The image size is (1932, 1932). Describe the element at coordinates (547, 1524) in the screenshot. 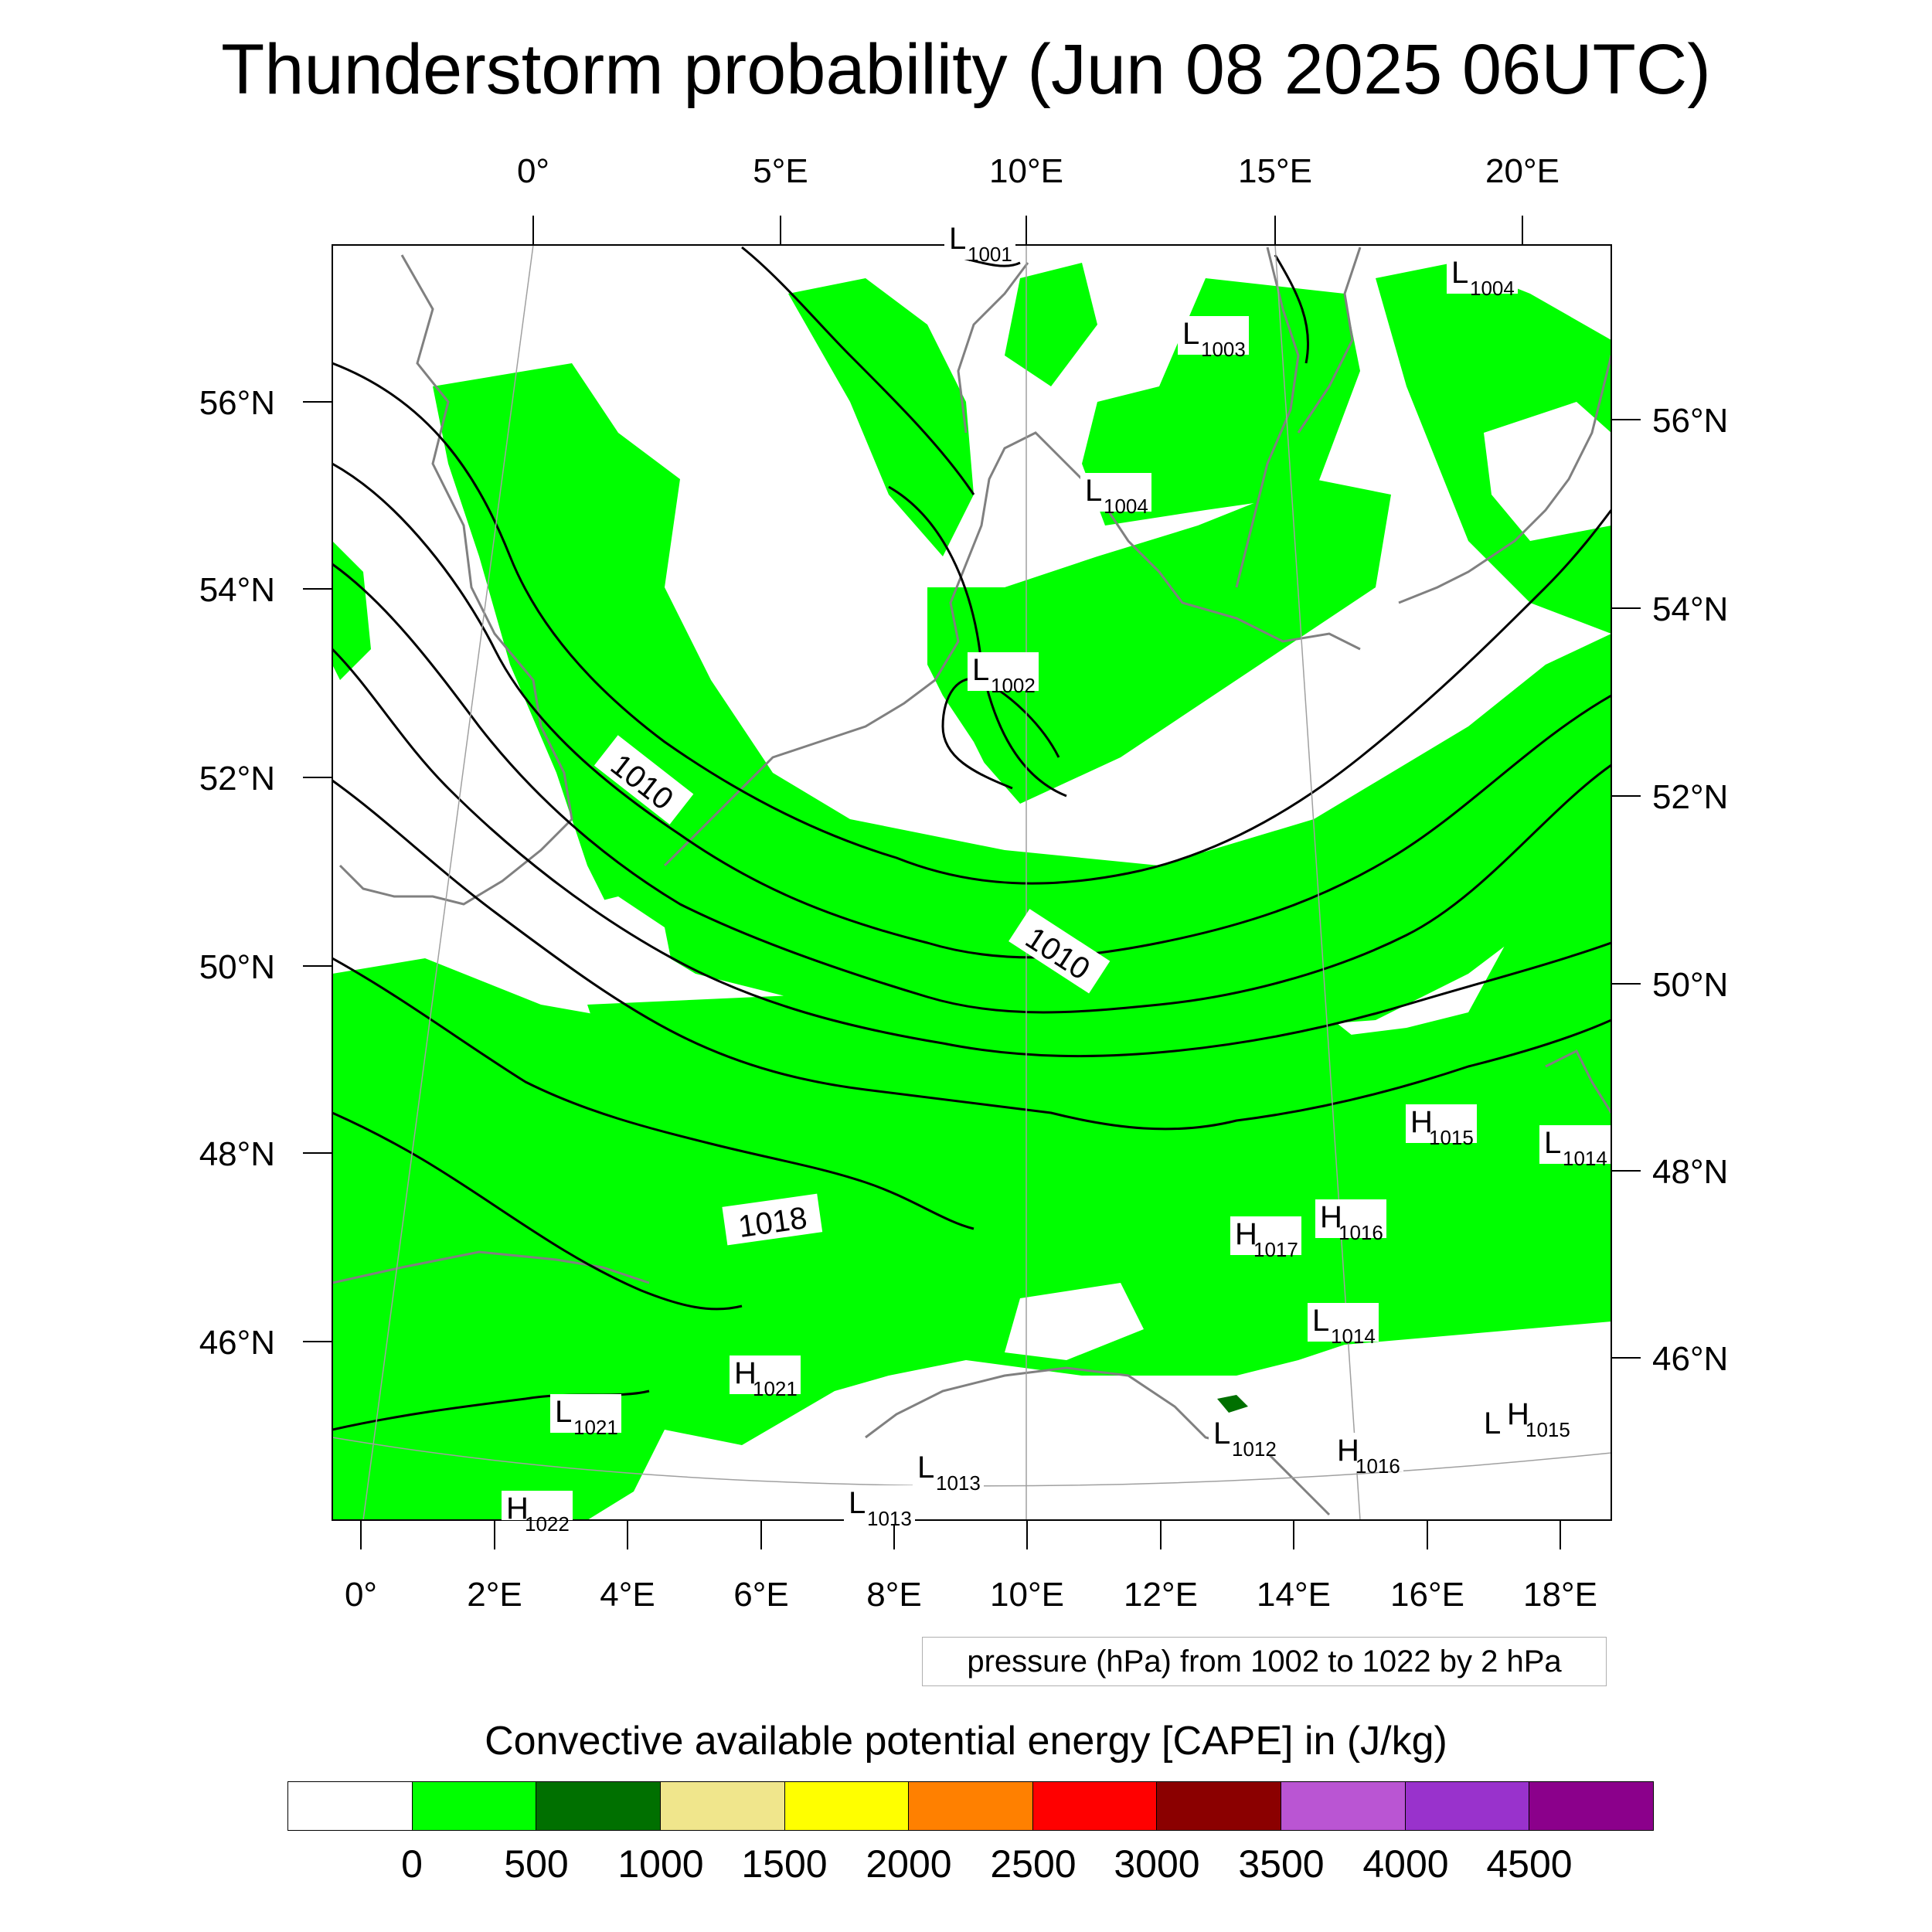

I see `pressure-center-value: 1022` at that location.